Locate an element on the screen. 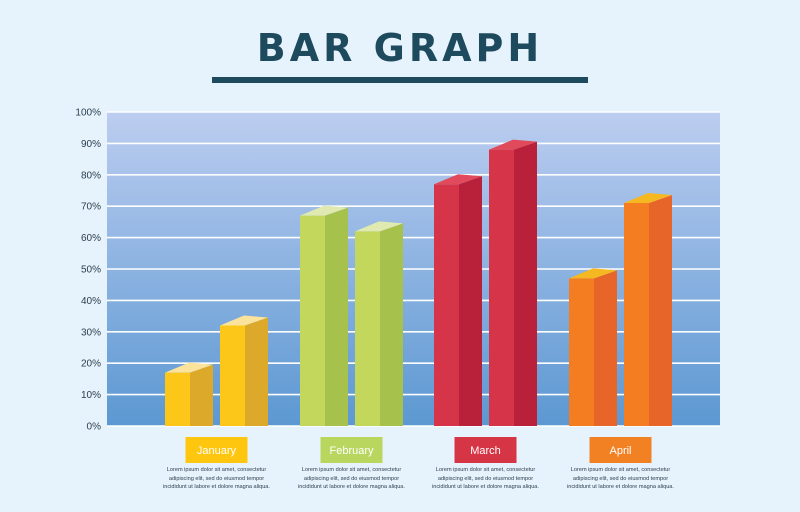  category-label-march: March is located at coordinates (485, 450).